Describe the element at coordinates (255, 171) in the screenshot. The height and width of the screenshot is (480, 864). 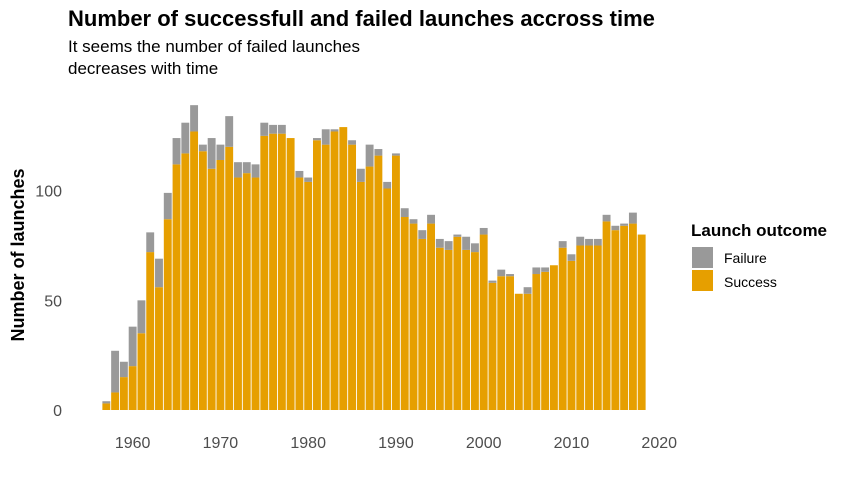
I see `bar-failure-1974` at that location.